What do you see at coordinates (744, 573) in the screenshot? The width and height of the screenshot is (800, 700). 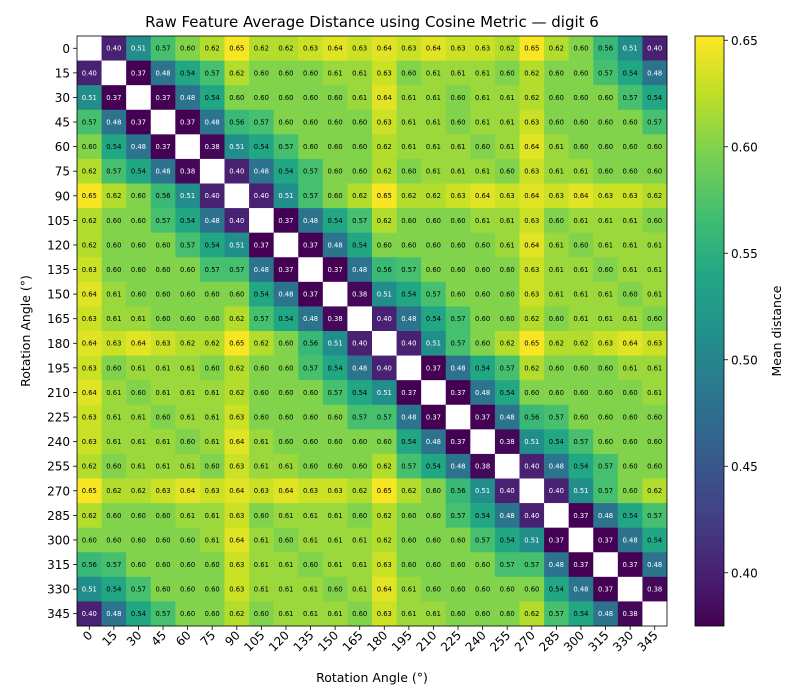 I see `colorbar-tick-label: 0.40` at bounding box center [744, 573].